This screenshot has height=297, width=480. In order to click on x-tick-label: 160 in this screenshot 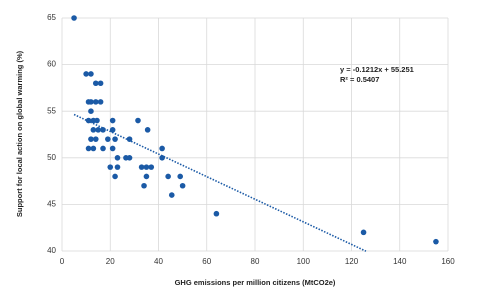, I will do `click(448, 261)`.